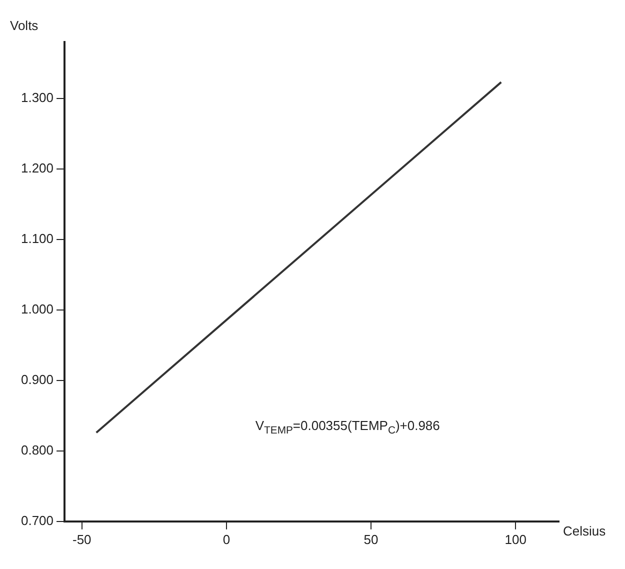  Describe the element at coordinates (515, 539) in the screenshot. I see `x-tick-label: 100` at that location.